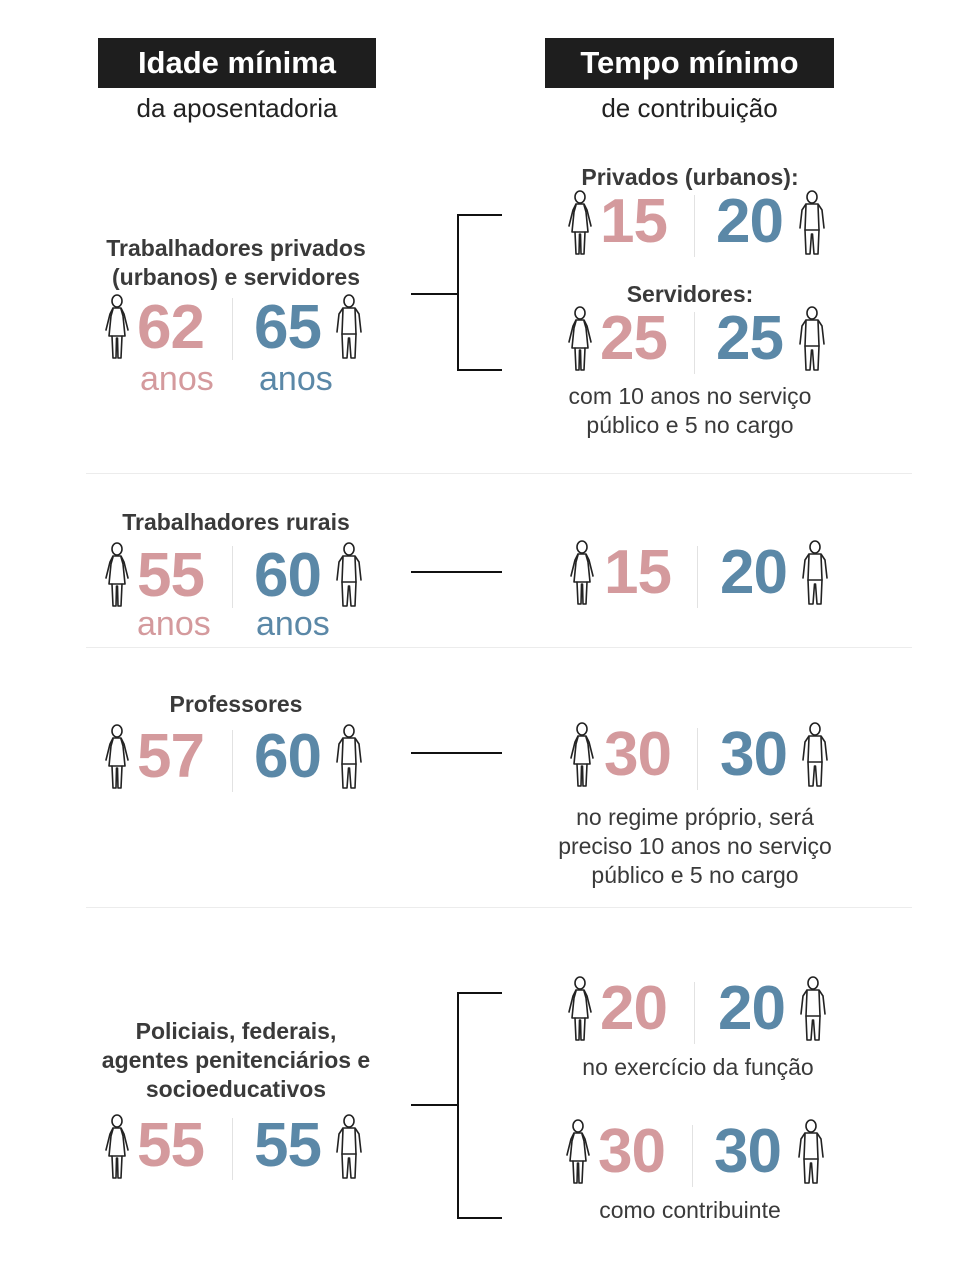 Image resolution: width=980 pixels, height=1281 pixels. What do you see at coordinates (690, 1210) in the screenshot?
I see `row4-contrib2-note: como contribuinte` at bounding box center [690, 1210].